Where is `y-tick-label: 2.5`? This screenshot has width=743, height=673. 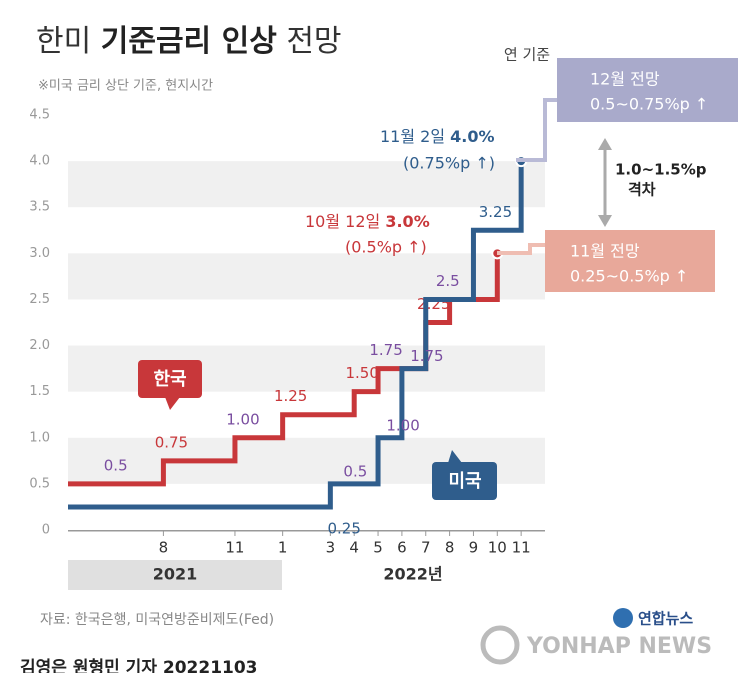
y-tick-label: 2.5 is located at coordinates (39, 299).